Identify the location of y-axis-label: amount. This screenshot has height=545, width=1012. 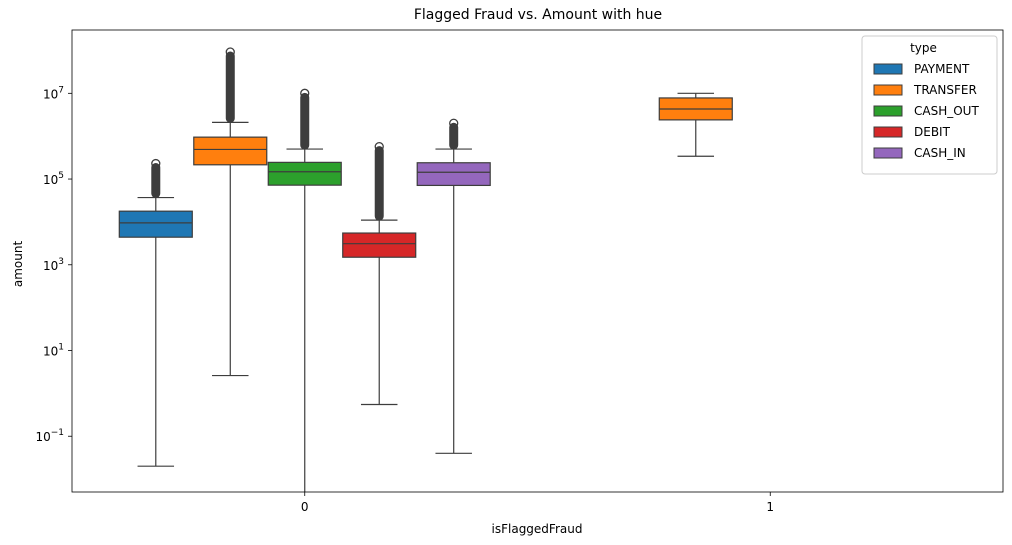
(18, 264).